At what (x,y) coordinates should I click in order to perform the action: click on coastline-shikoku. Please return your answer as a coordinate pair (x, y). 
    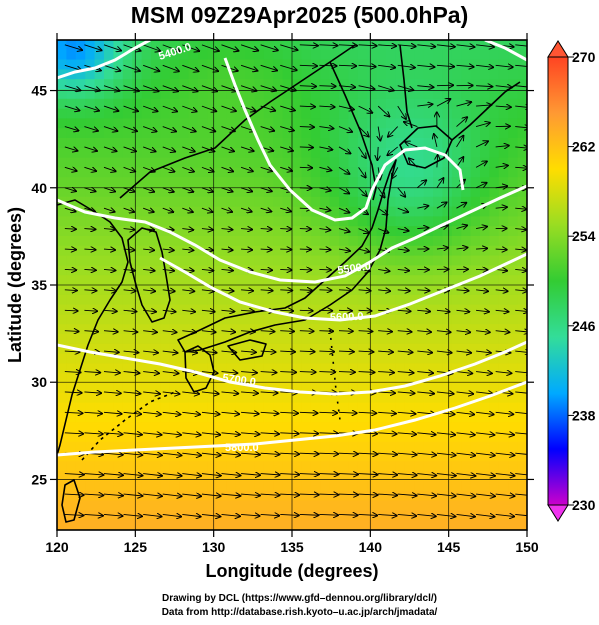
    Looking at the image, I should click on (247, 350).